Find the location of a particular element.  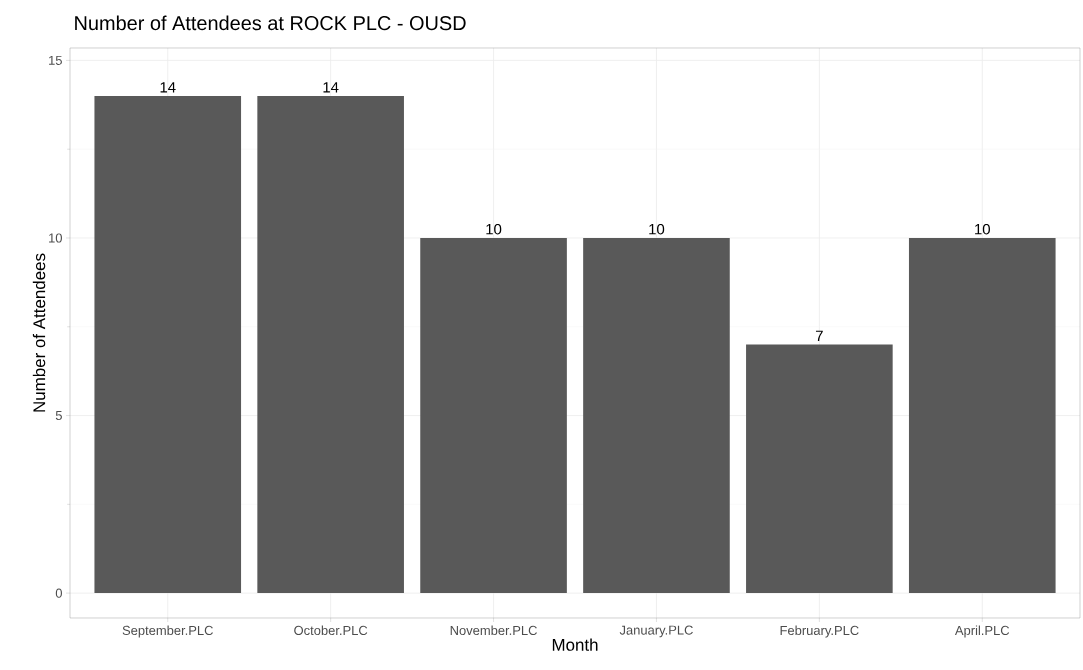

x-tick-label: November.PLC is located at coordinates (493, 630).